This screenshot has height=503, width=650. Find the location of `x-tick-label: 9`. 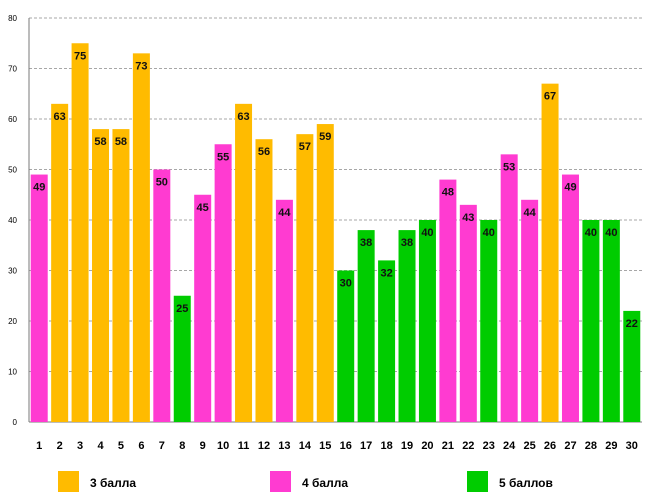

x-tick-label: 9 is located at coordinates (203, 446).